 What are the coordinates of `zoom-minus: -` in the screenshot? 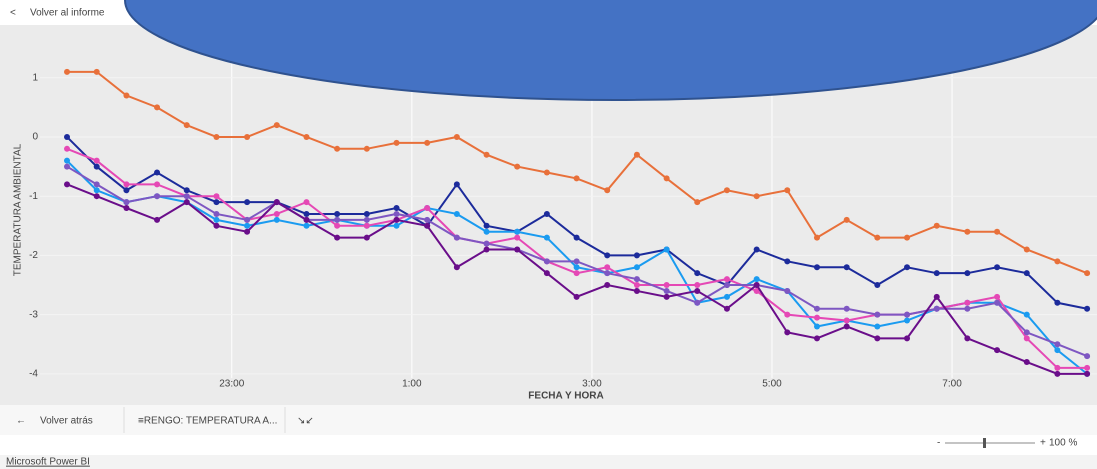 It's located at (938, 443).